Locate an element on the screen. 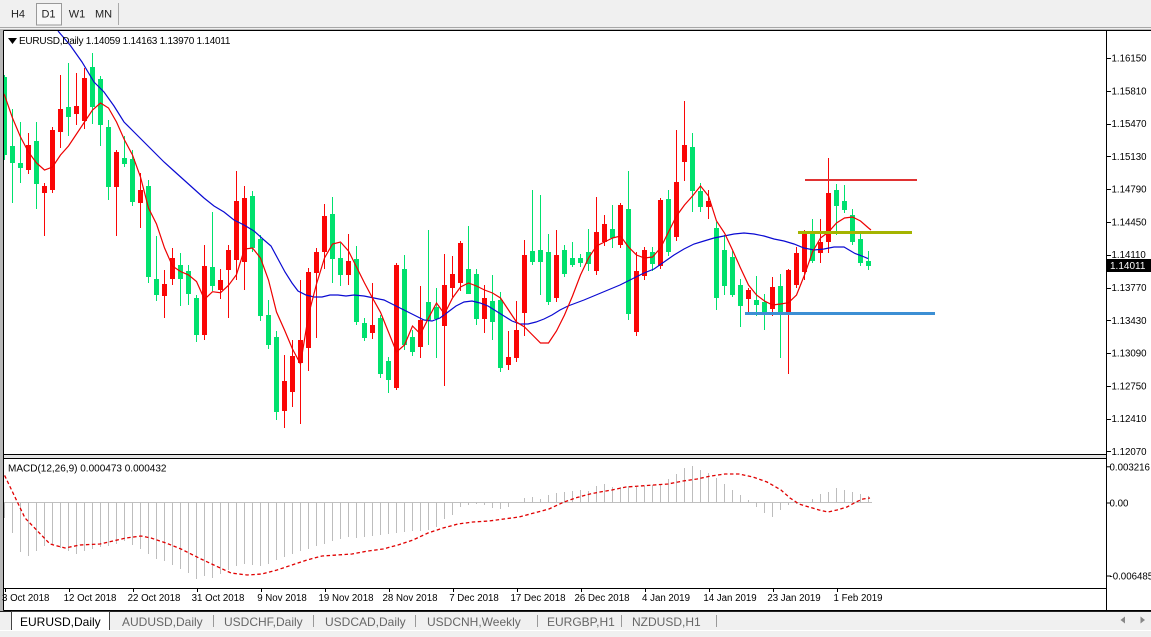  svg-text: 0.00 is located at coordinates (1119, 504).